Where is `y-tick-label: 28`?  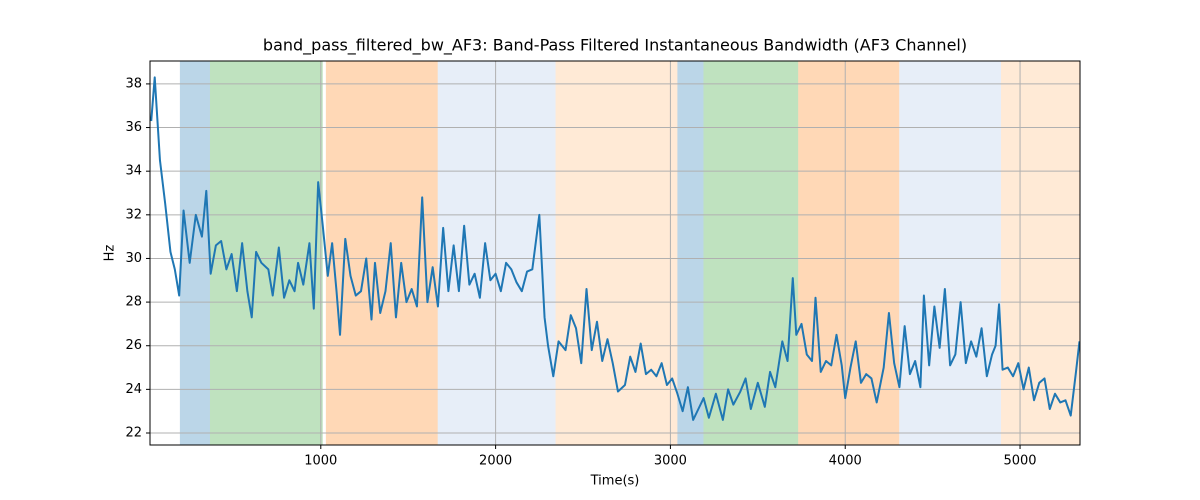 y-tick-label: 28 is located at coordinates (133, 302).